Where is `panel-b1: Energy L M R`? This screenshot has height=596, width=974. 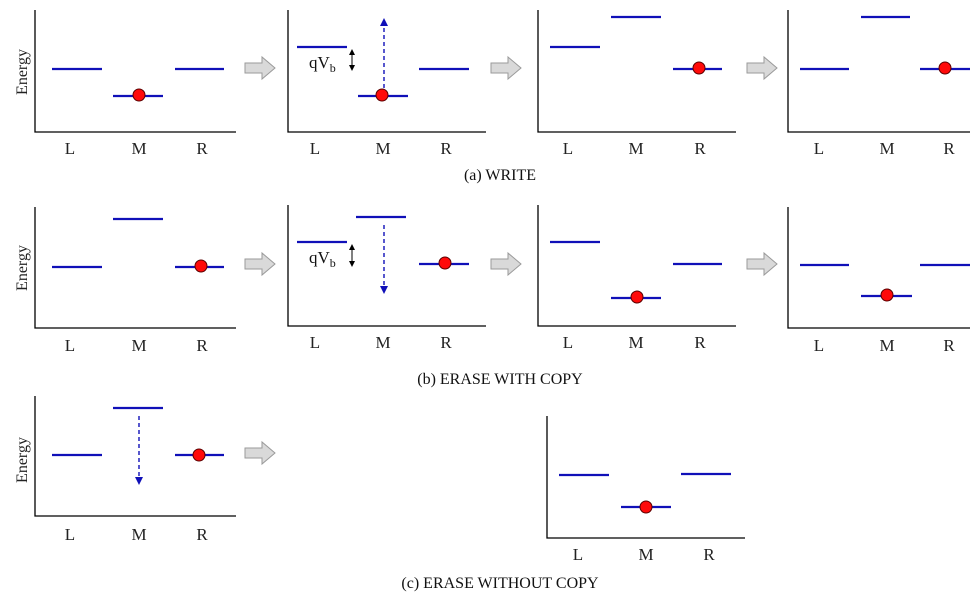
panel-b1: Energy L M R is located at coordinates (125, 281).